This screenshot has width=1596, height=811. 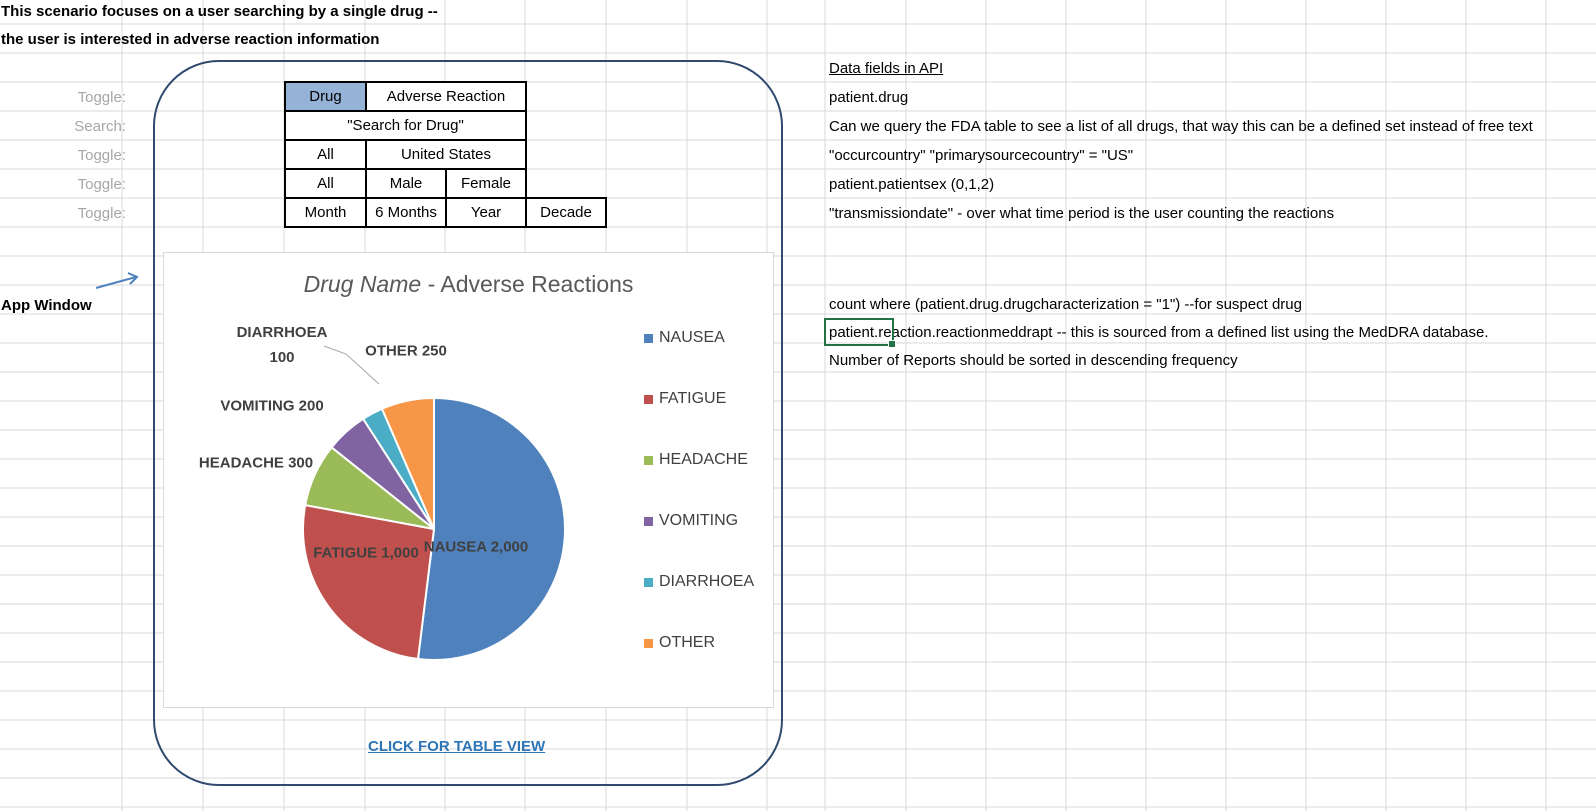 I want to click on legend-item-vomiting: VOMITING, so click(x=691, y=521).